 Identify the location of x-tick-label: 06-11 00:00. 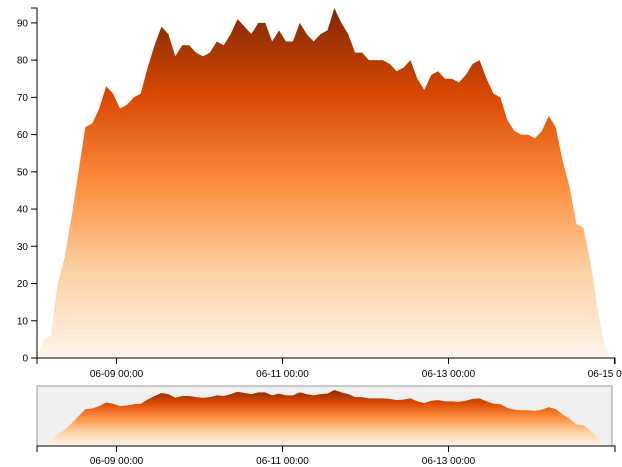
(282, 374).